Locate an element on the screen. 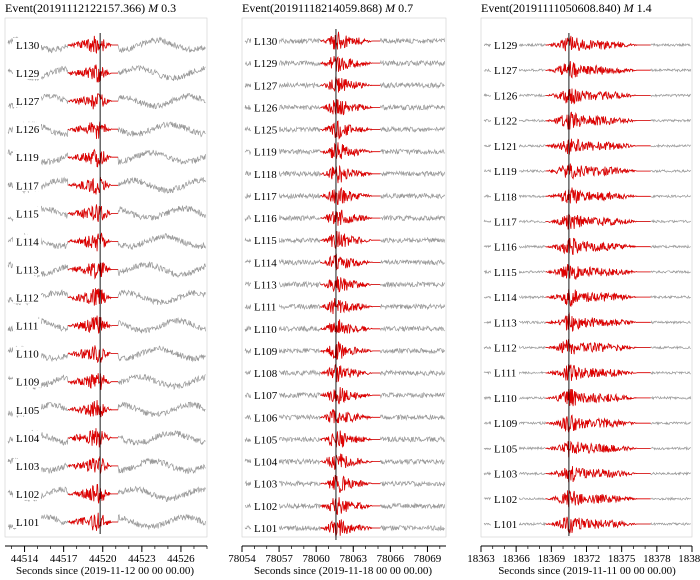 This screenshot has width=700, height=580. station-label: L103 is located at coordinates (506, 475).